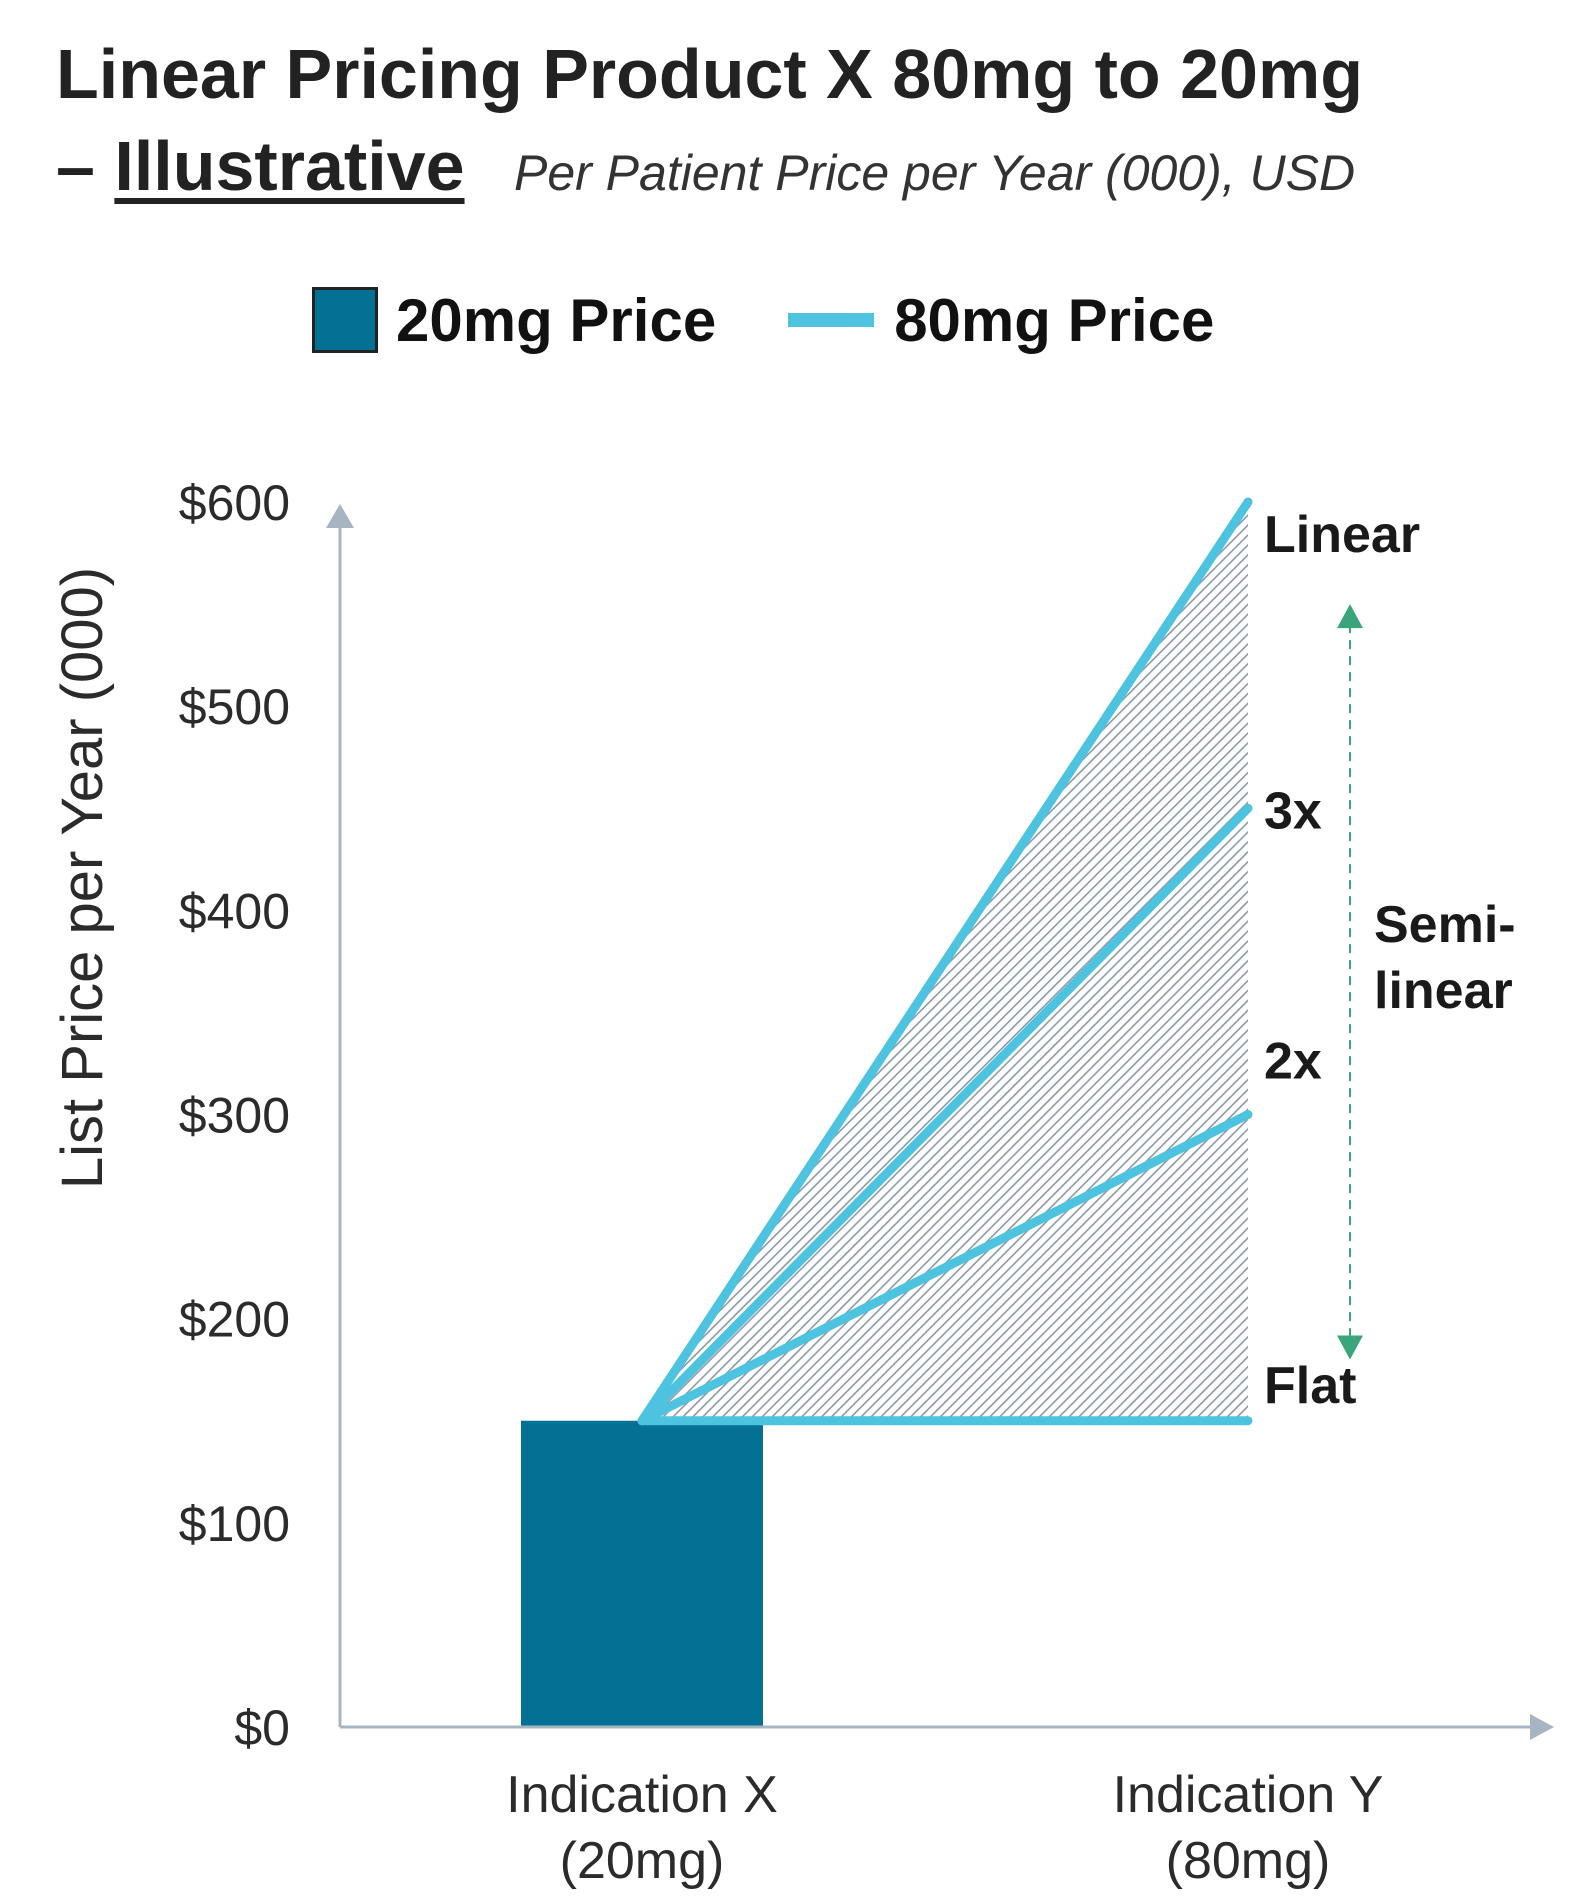 This screenshot has width=1593, height=1902. I want to click on y-tick-label: $200, so click(234, 1320).